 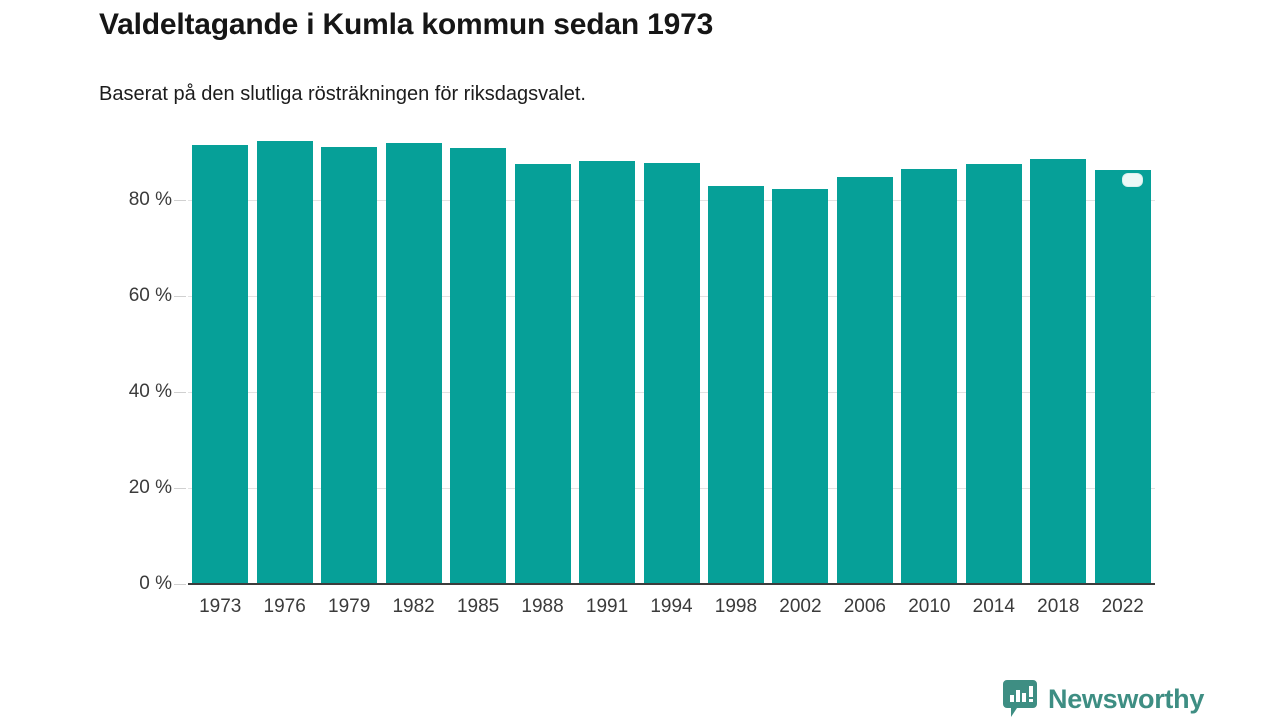 What do you see at coordinates (478, 366) in the screenshot?
I see `bar-1985` at bounding box center [478, 366].